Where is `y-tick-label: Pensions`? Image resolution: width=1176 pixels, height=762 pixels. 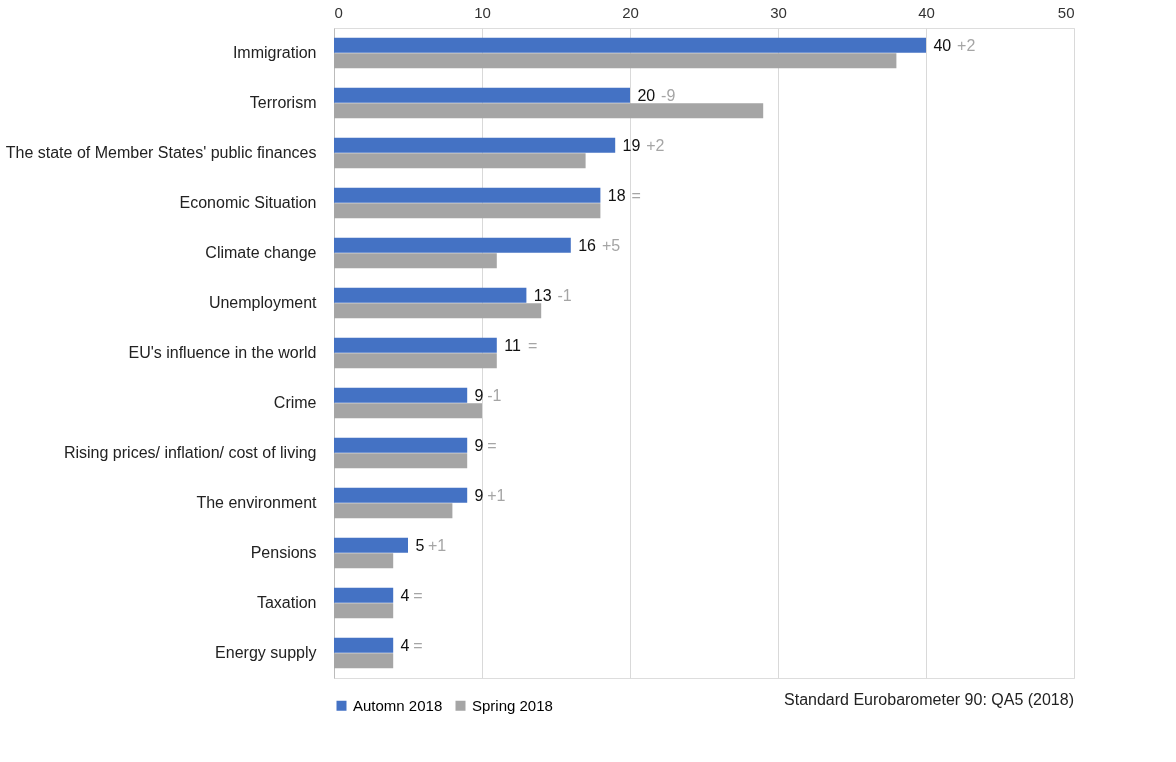
y-tick-label: Pensions is located at coordinates (283, 552).